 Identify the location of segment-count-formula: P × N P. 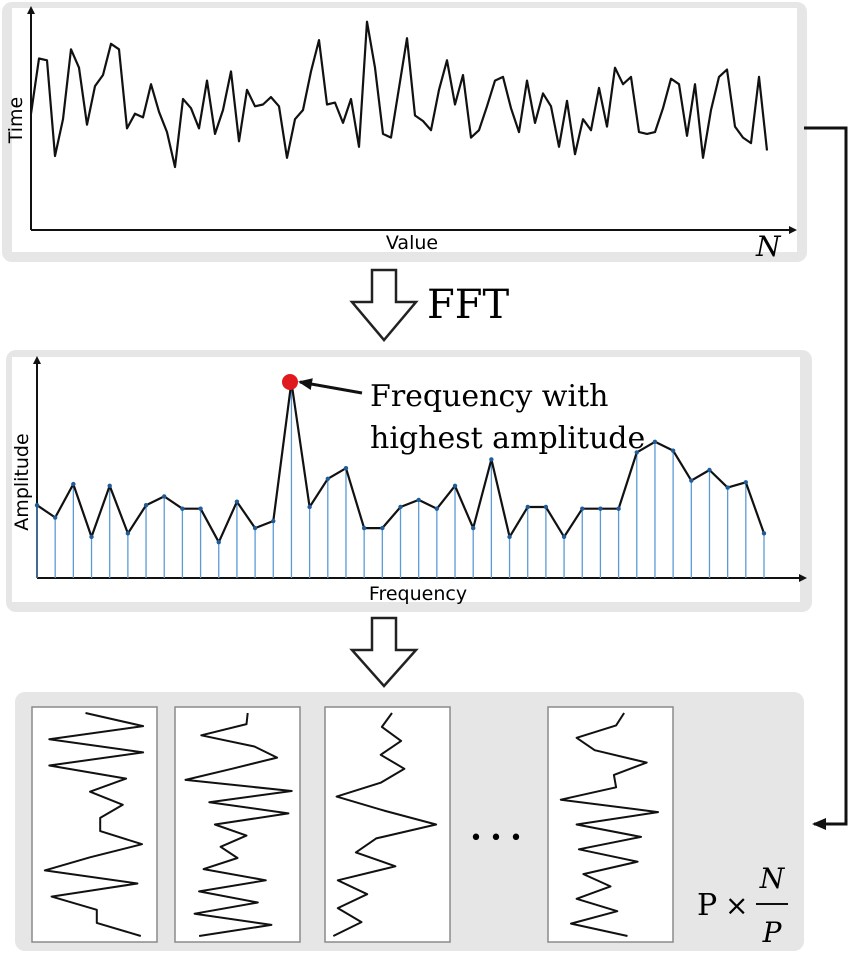
(742, 905).